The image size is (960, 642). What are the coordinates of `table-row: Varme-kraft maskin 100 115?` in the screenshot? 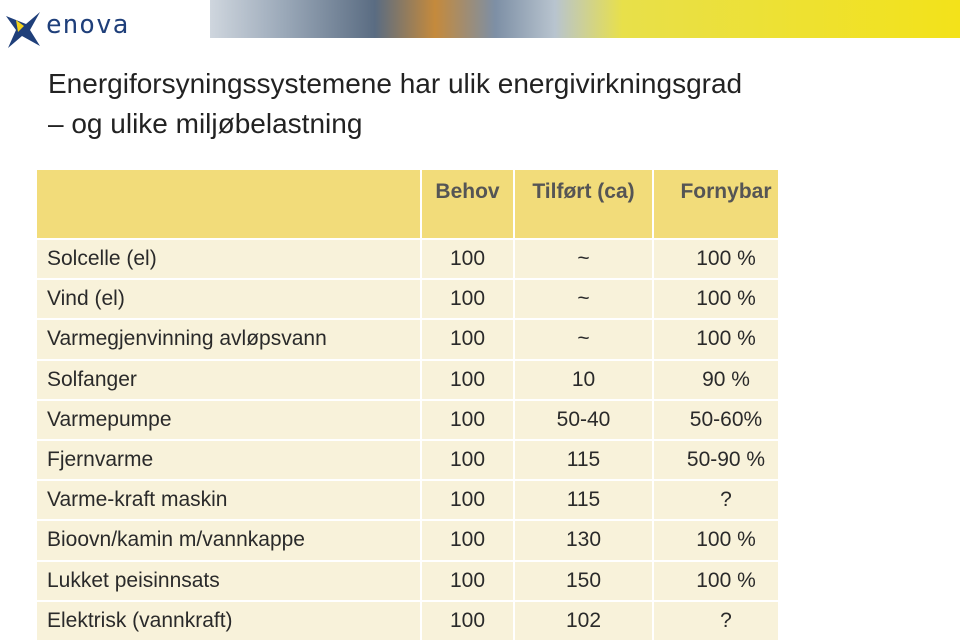 It's located at (407, 499).